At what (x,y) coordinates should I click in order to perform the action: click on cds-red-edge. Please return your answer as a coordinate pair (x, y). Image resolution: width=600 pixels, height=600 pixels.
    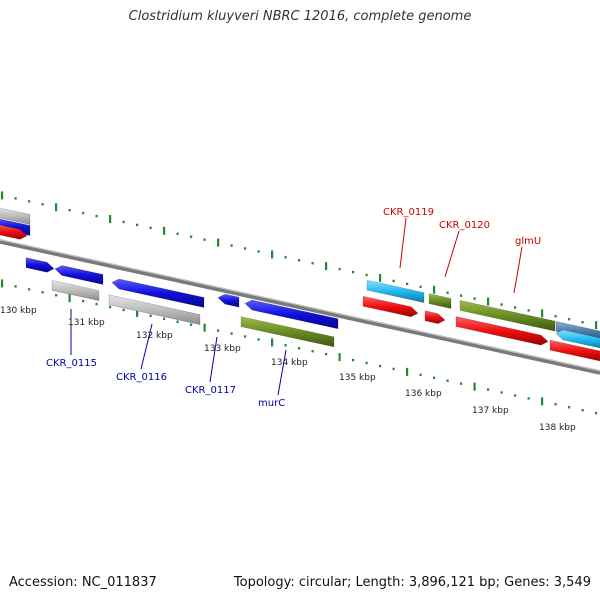
    Looking at the image, I should click on (14, 232).